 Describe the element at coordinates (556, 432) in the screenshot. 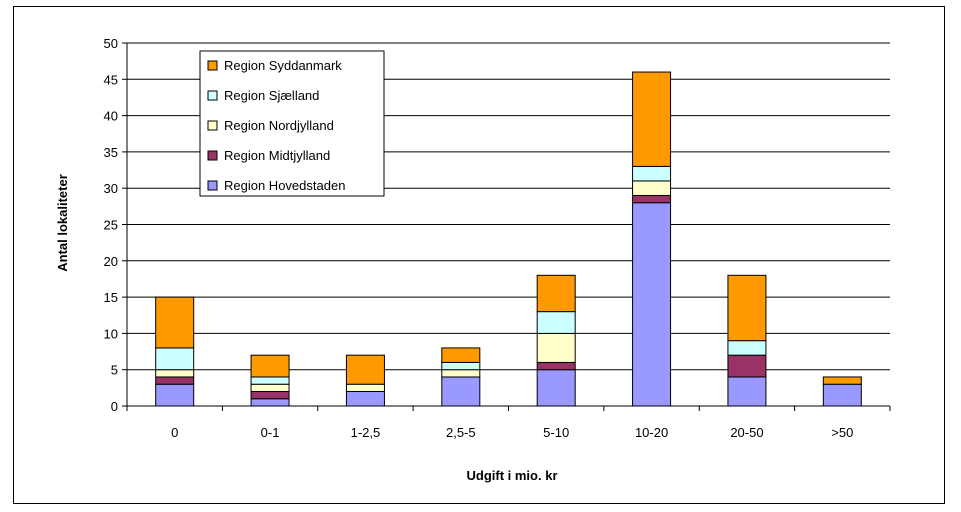

I see `x-tick-label: 5-10` at that location.